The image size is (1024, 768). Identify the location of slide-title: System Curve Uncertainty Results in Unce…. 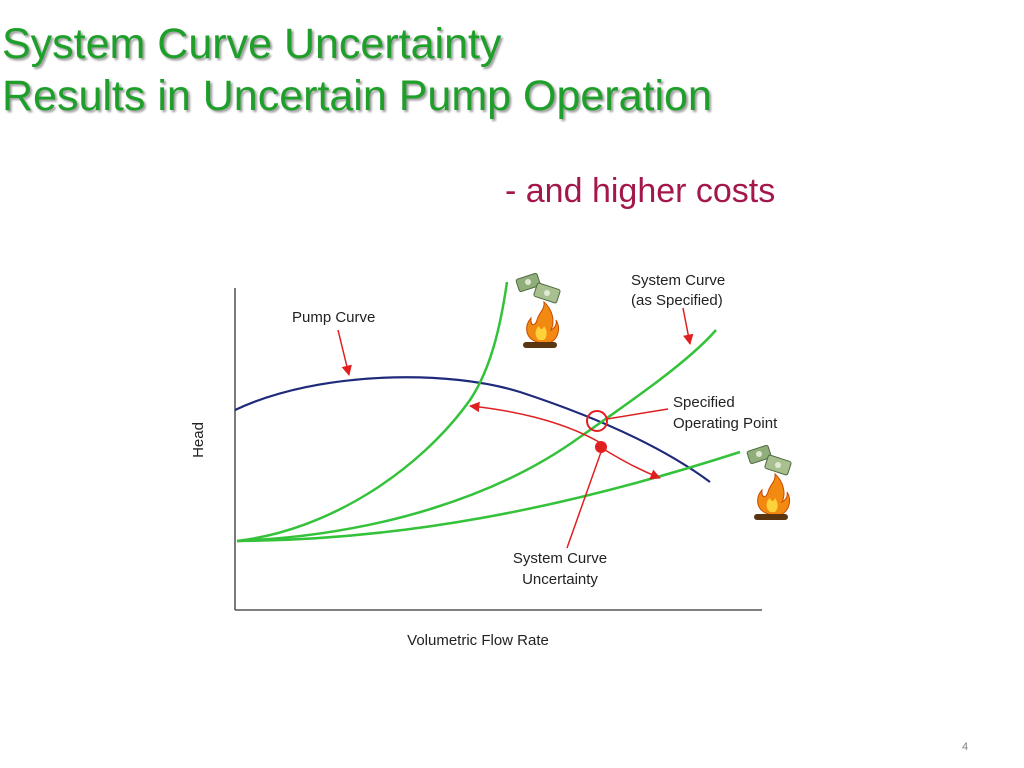
(357, 70).